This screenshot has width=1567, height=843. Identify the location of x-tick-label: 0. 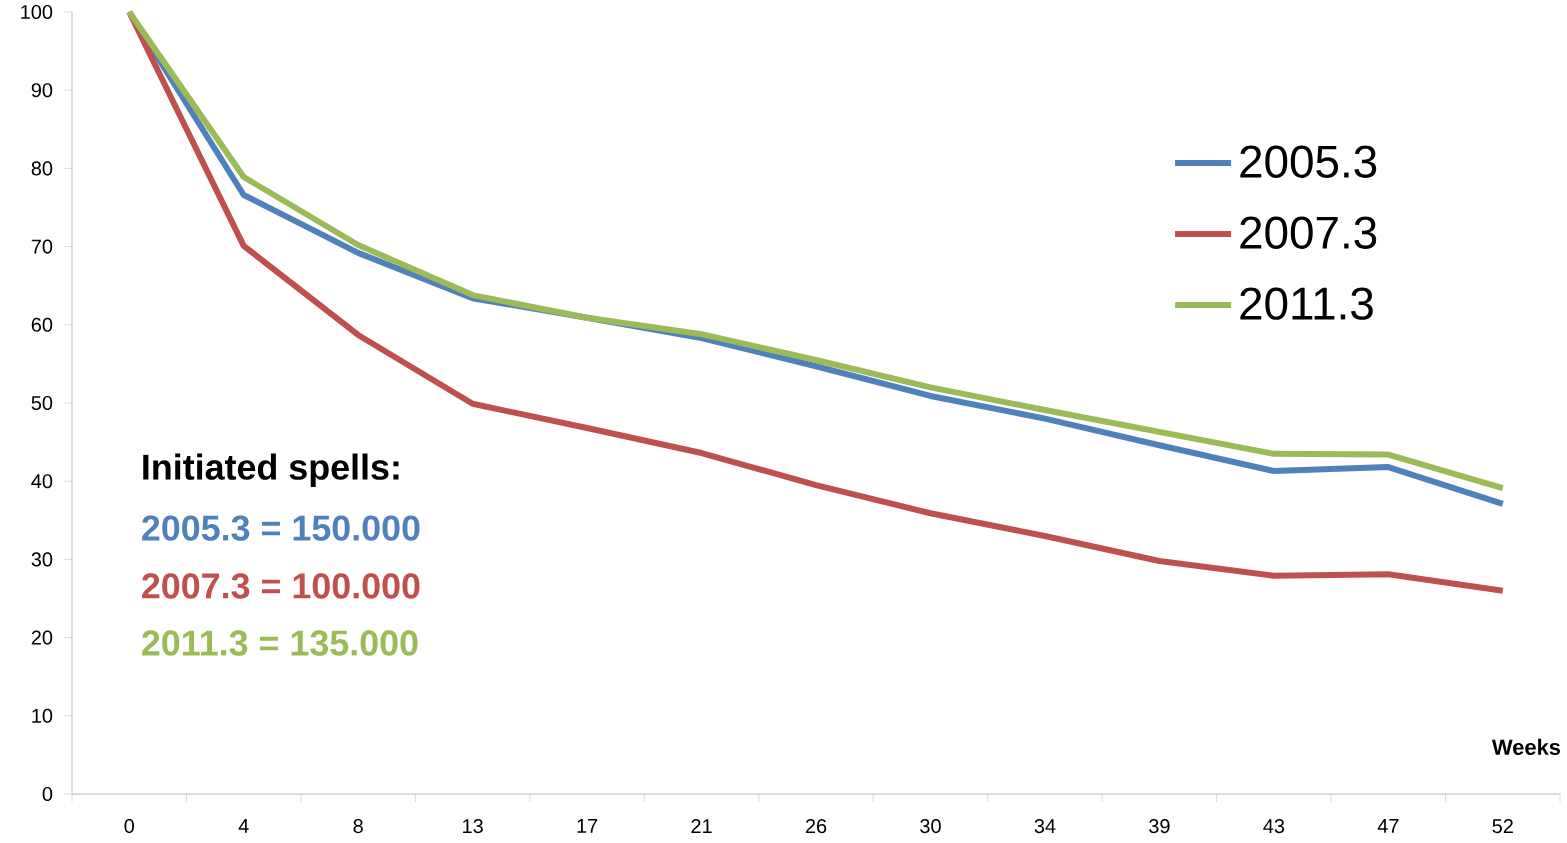
(129, 826).